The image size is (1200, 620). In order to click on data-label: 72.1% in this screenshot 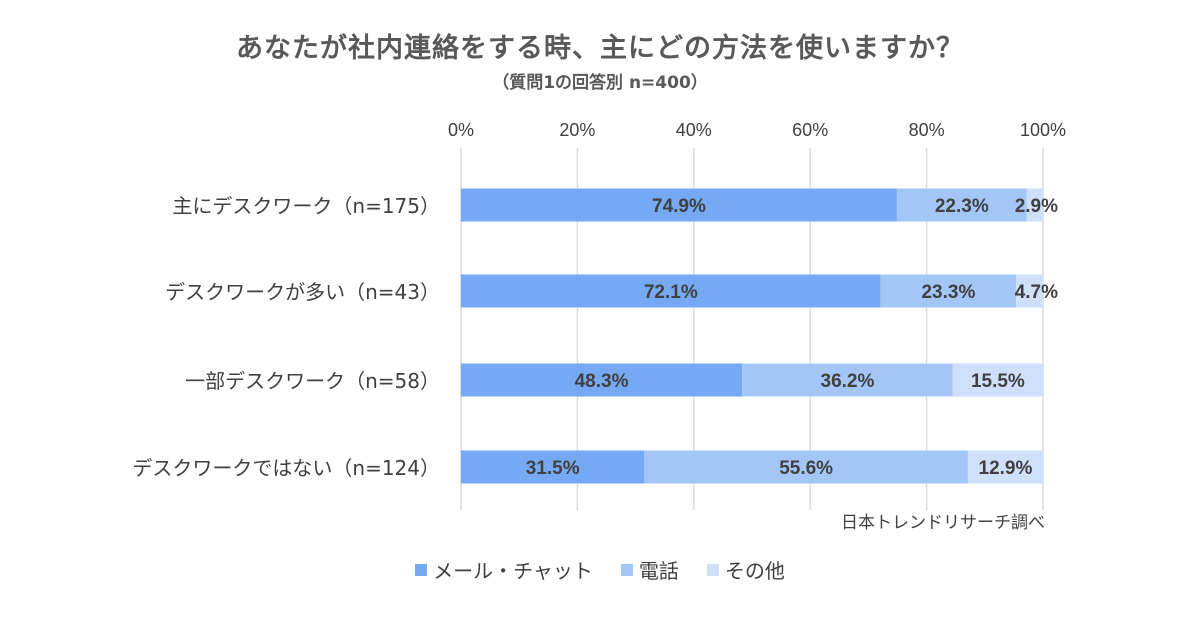, I will do `click(671, 292)`.